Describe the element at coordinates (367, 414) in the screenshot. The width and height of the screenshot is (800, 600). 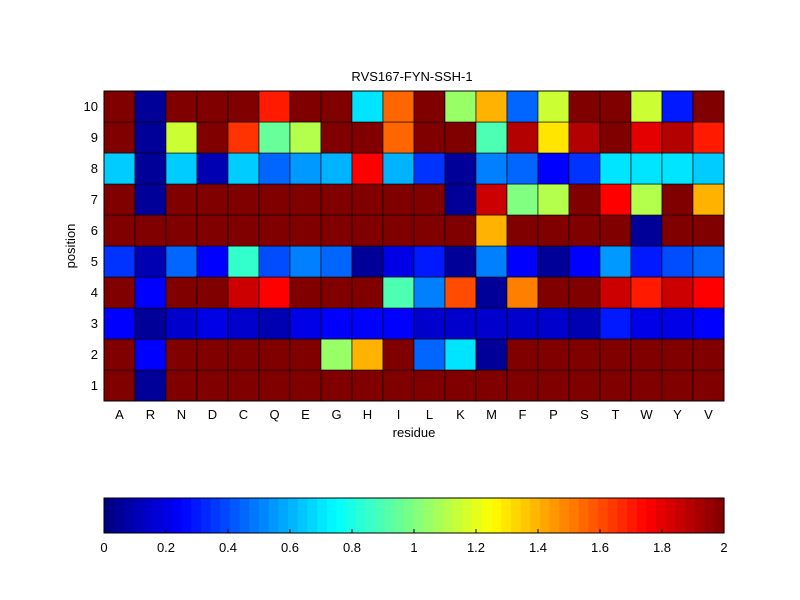
I see `x-tick-label: H` at that location.